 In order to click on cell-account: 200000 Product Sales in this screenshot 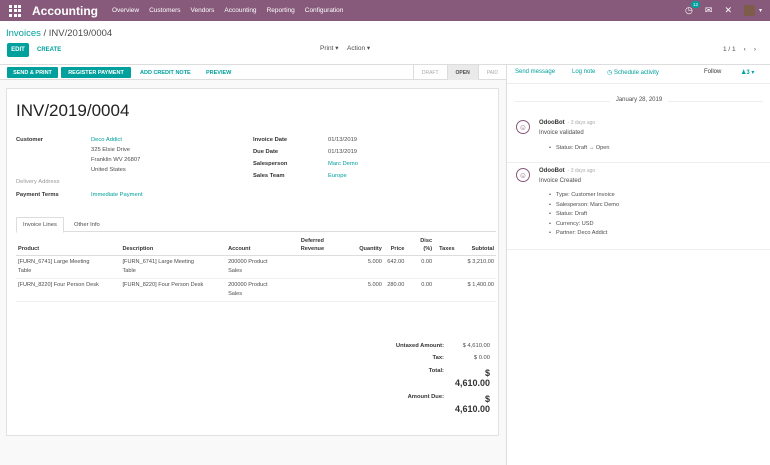, I will do `click(259, 267)`.